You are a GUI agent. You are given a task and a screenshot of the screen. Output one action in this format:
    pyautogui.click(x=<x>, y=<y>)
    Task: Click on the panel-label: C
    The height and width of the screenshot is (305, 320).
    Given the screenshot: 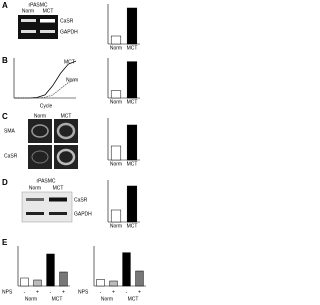 What is the action you would take?
    pyautogui.click(x=5, y=116)
    